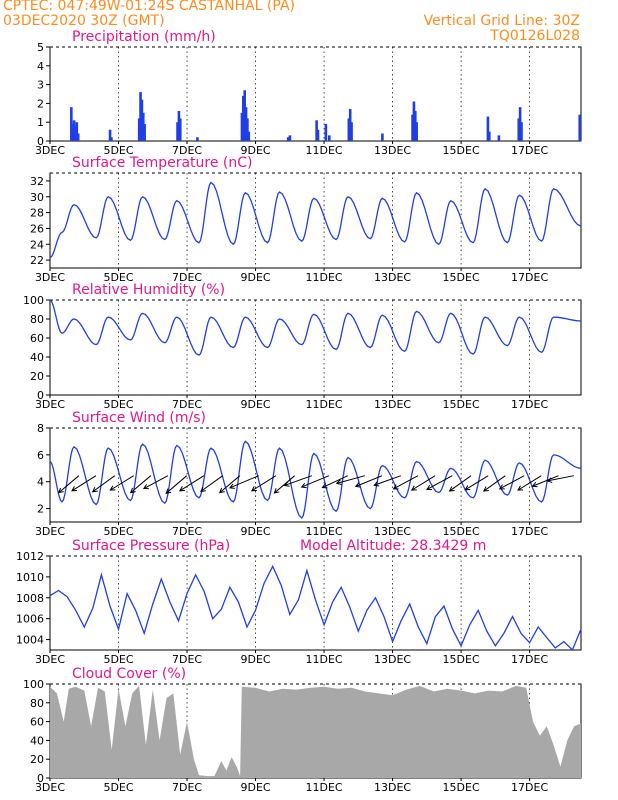 This screenshot has height=800, width=618. What do you see at coordinates (37, 703) in the screenshot?
I see `y-tick-label: 80` at bounding box center [37, 703].